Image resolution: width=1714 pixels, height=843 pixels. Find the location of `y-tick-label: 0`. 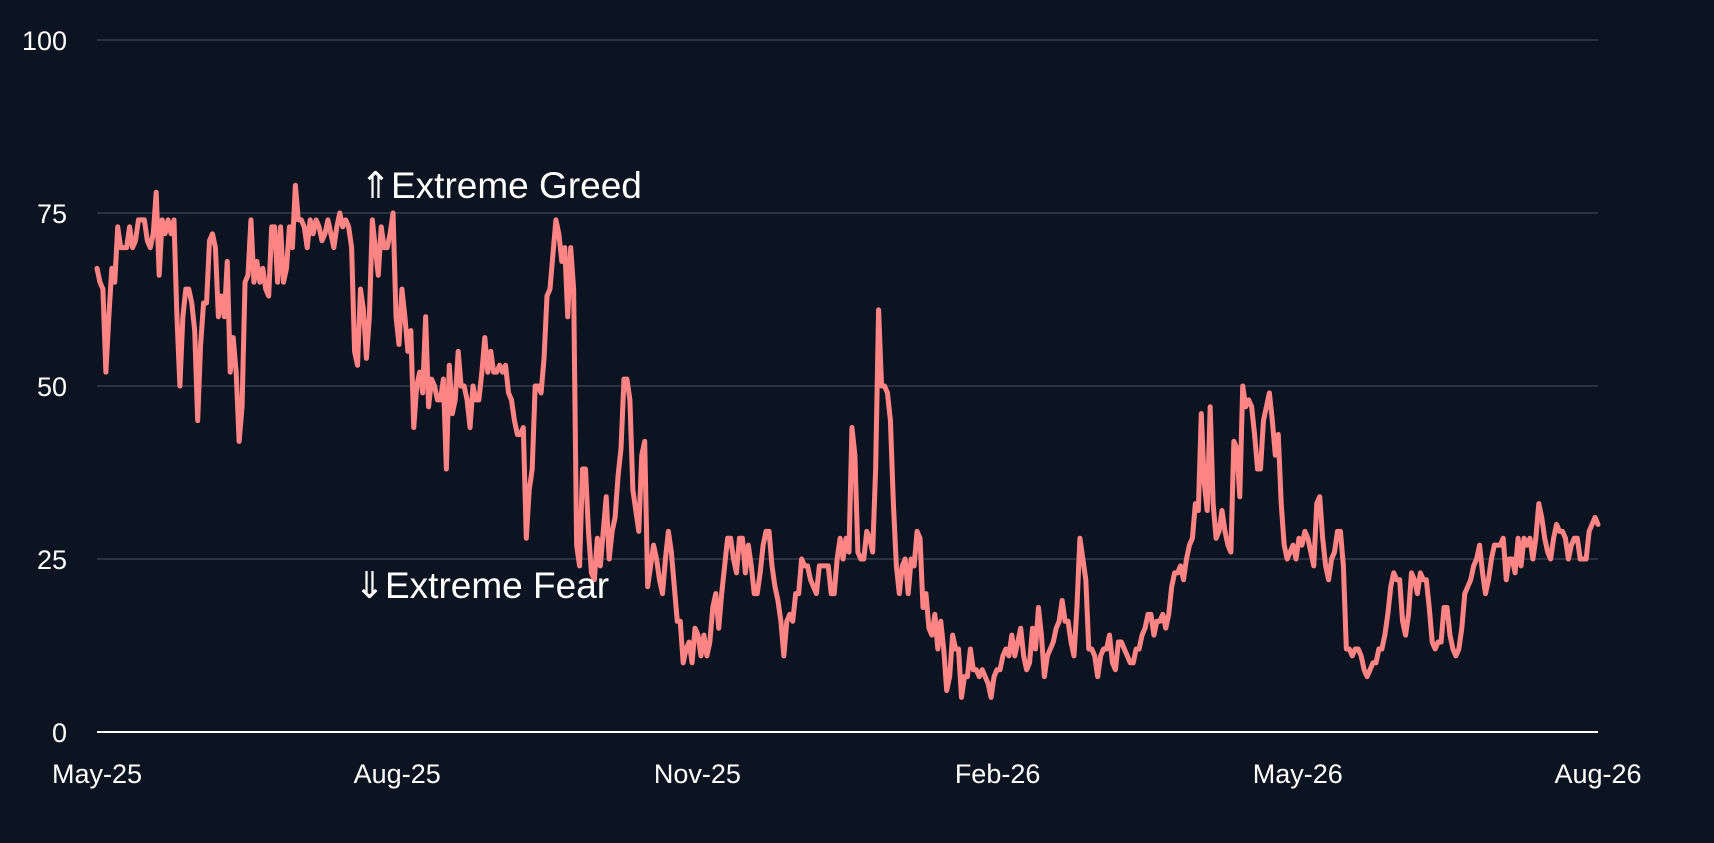

y-tick-label: 0 is located at coordinates (59, 733).